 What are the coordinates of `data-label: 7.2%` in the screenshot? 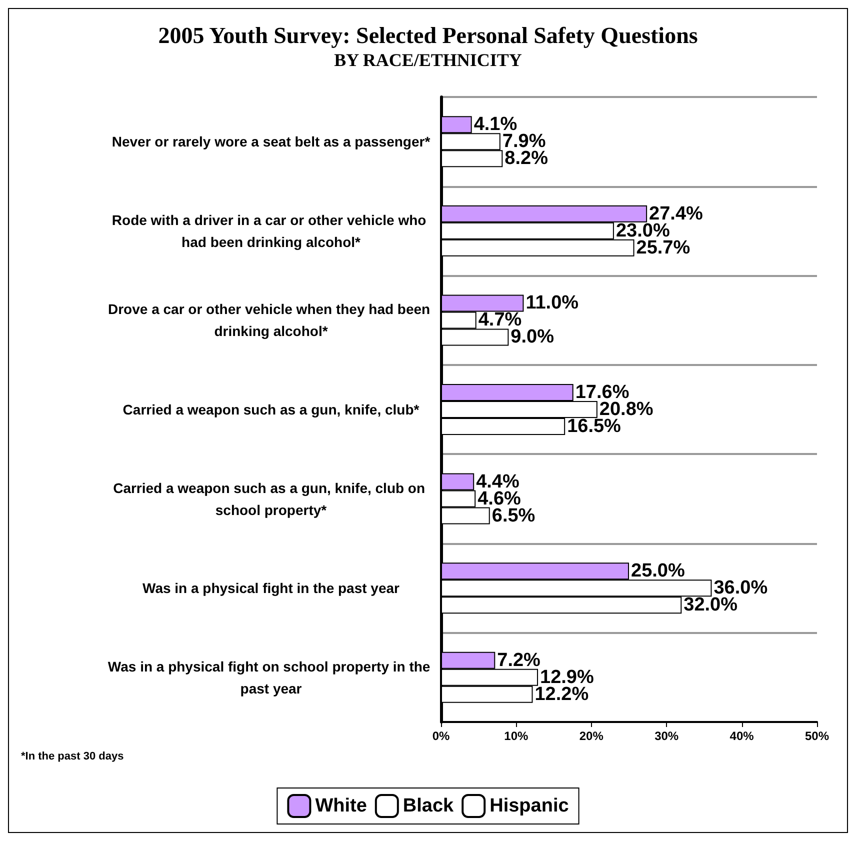 It's located at (519, 660).